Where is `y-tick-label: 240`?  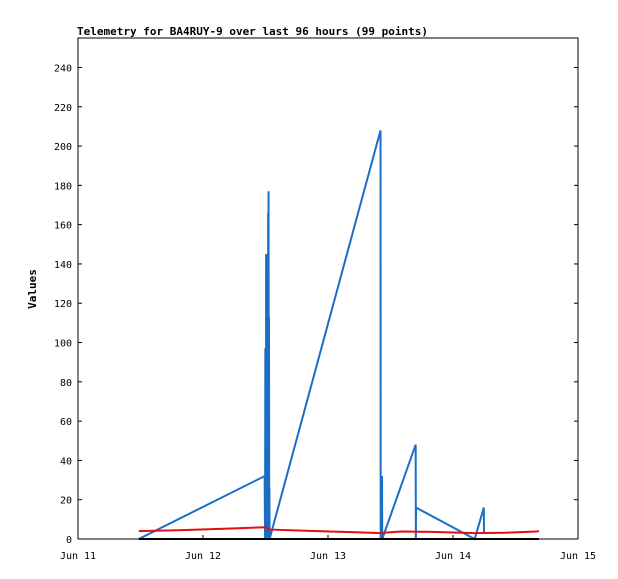
y-tick-label: 240 is located at coordinates (63, 68).